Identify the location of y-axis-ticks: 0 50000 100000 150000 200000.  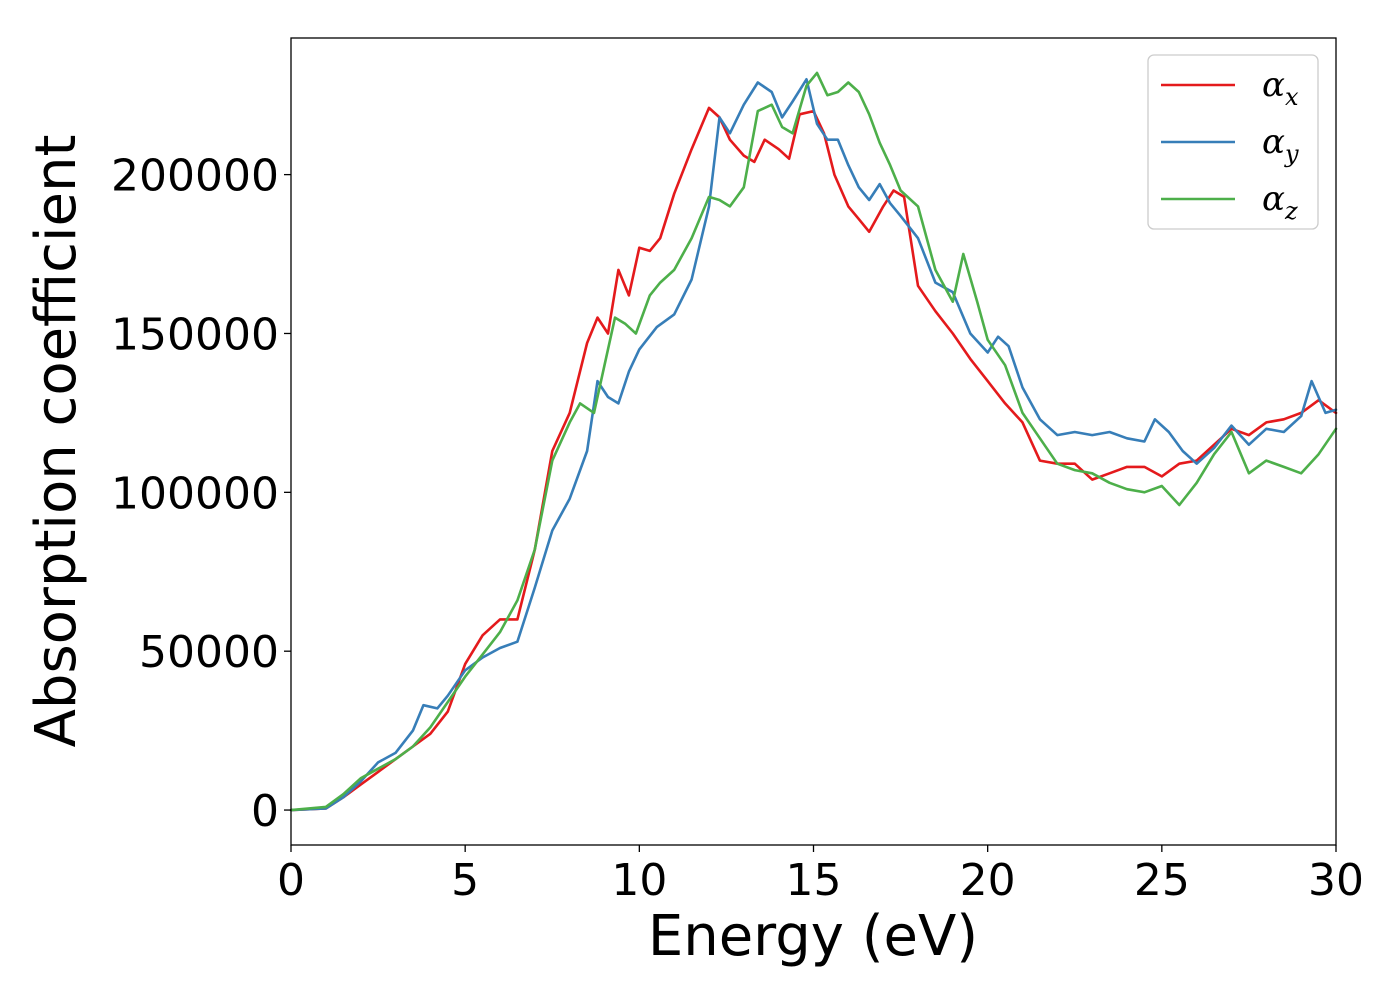
(201, 494).